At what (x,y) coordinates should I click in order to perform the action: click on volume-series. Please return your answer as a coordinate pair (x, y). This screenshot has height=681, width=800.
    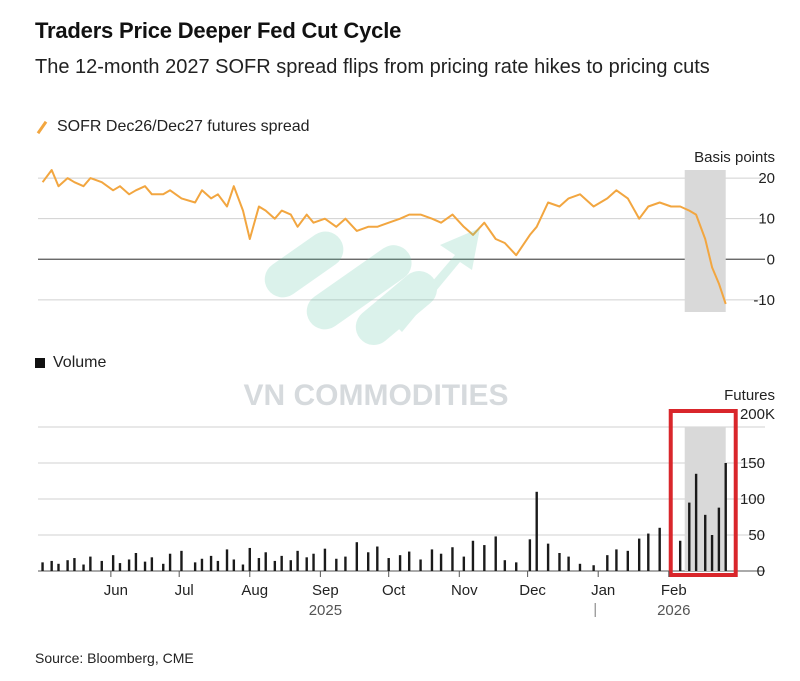
    Looking at the image, I should click on (384, 517).